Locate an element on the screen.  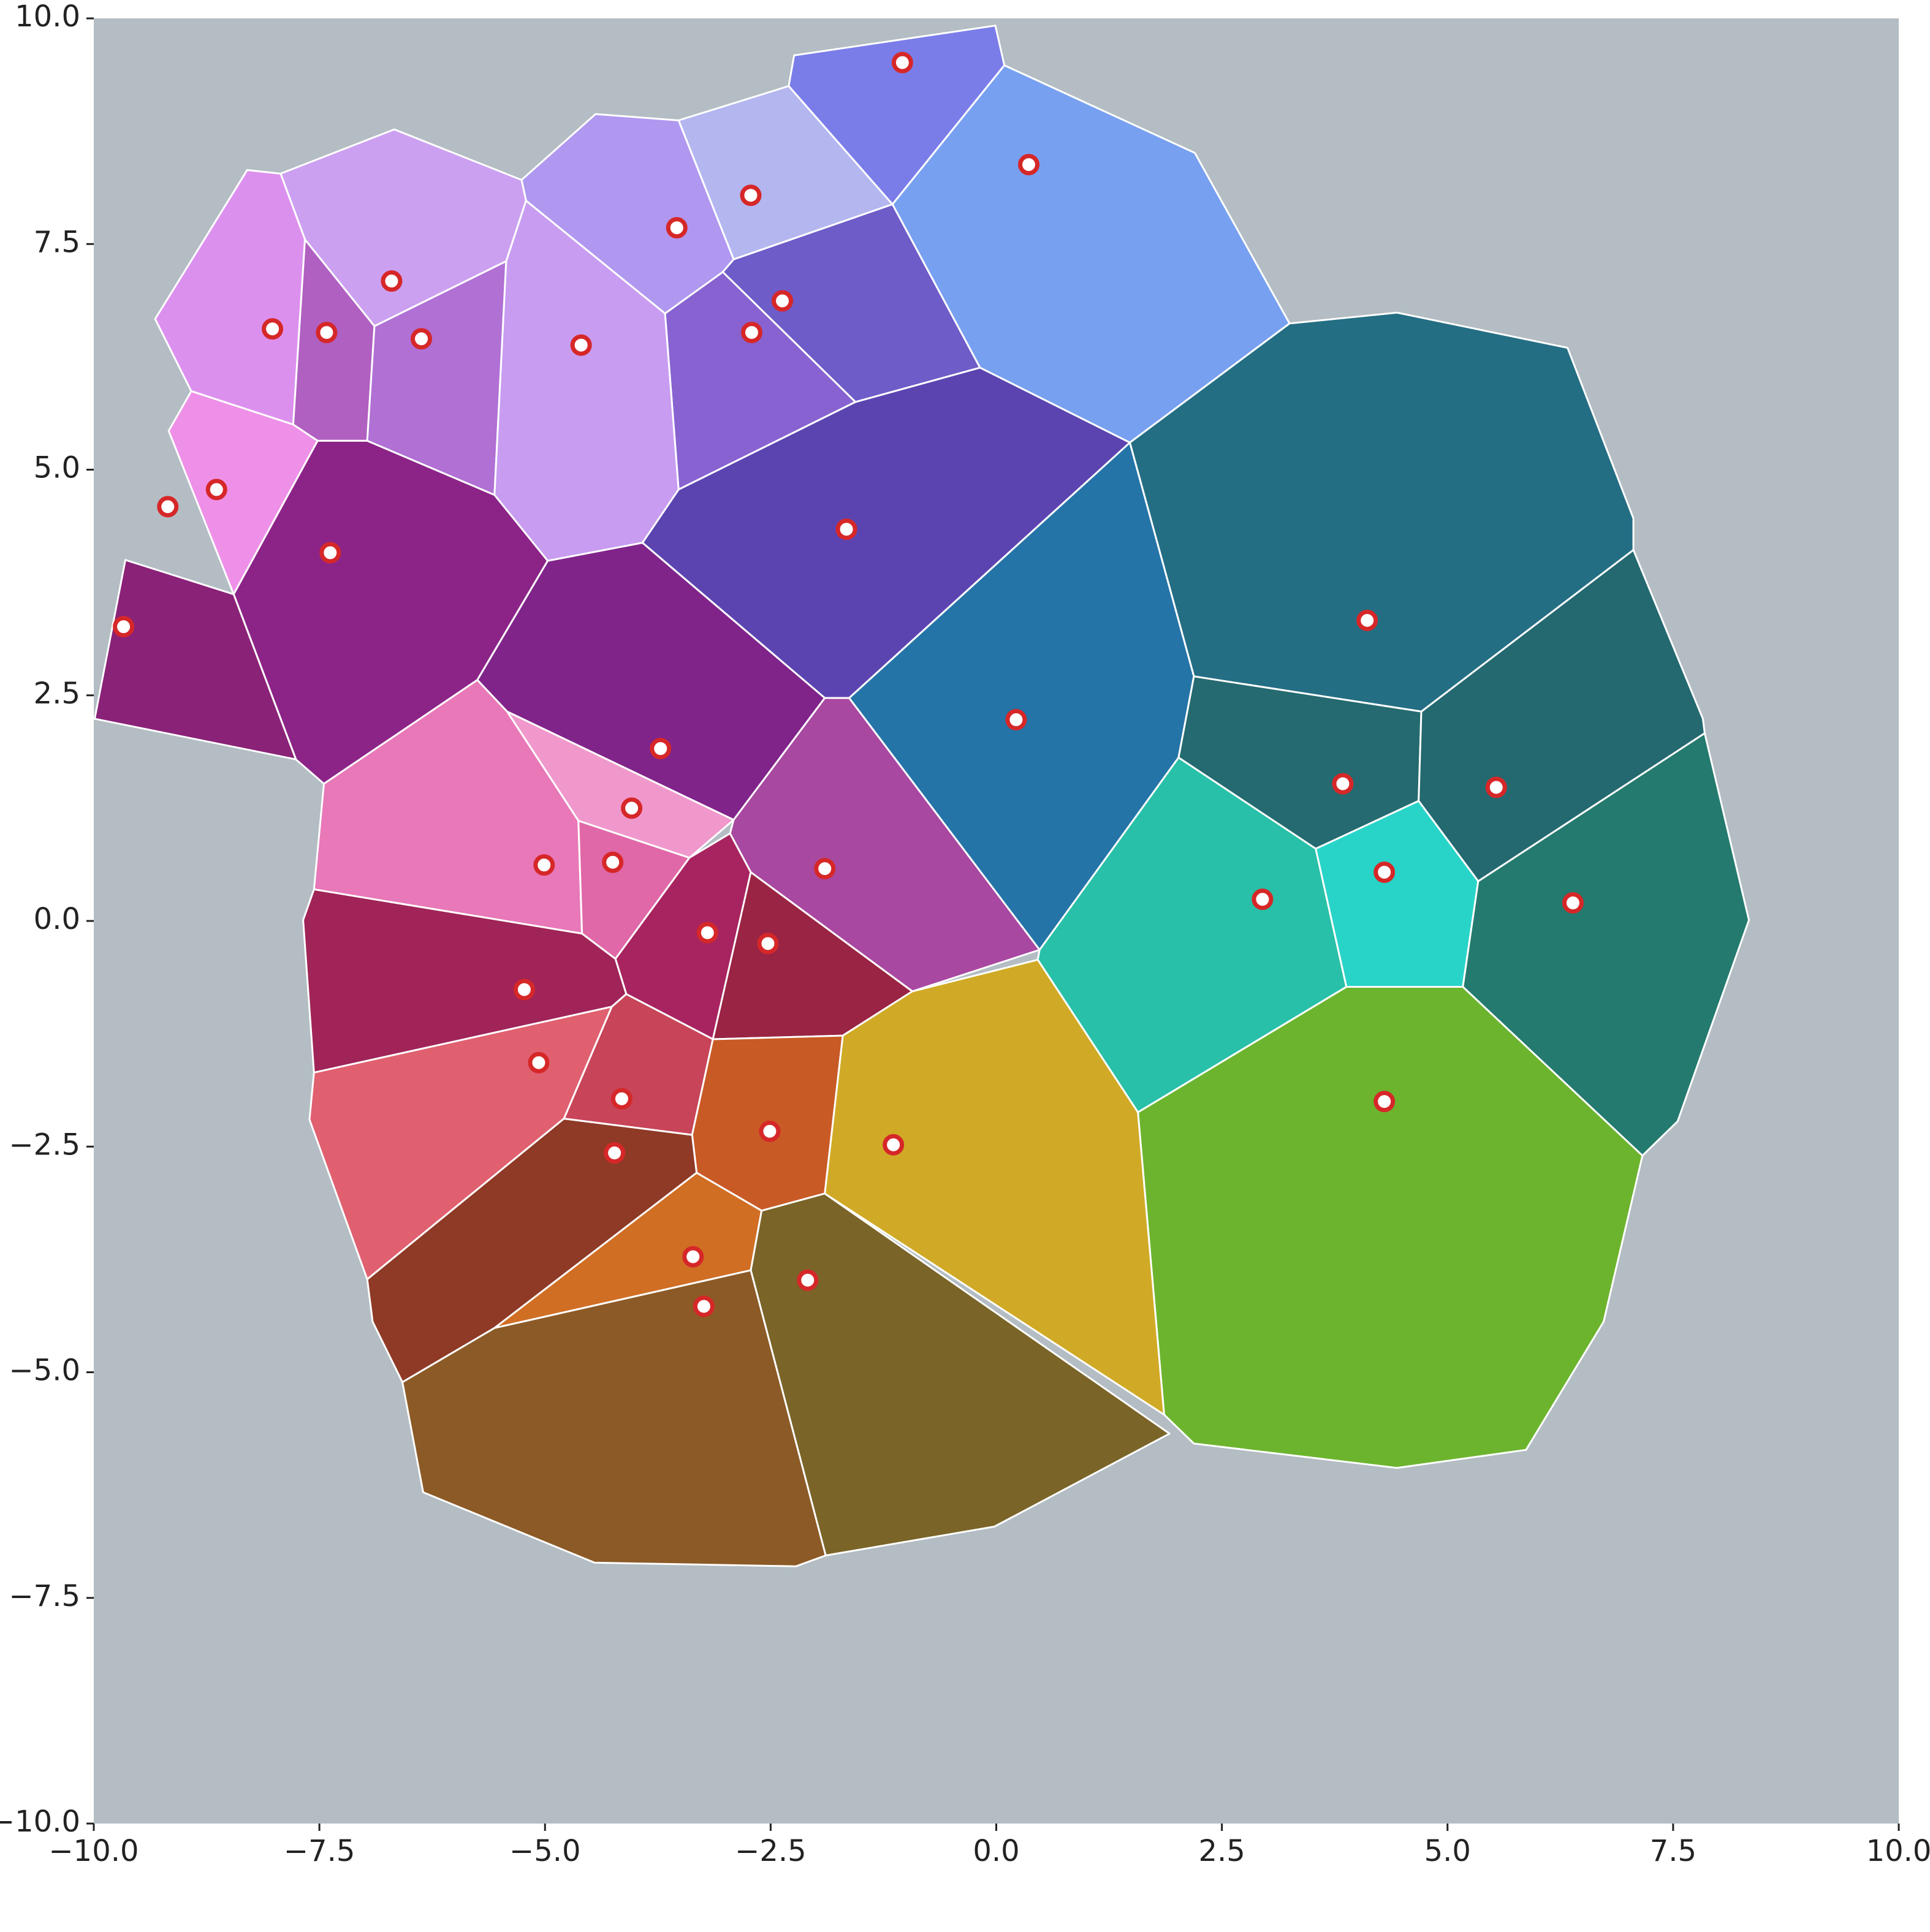
y-tick-label: −7.5 is located at coordinates (44, 1596).